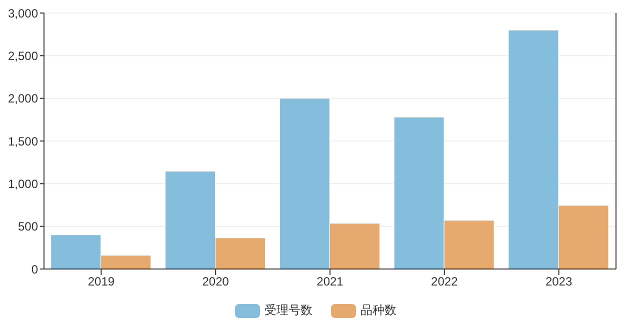 The width and height of the screenshot is (631, 330). Describe the element at coordinates (23, 141) in the screenshot. I see `y-tick-label: 1,500` at that location.